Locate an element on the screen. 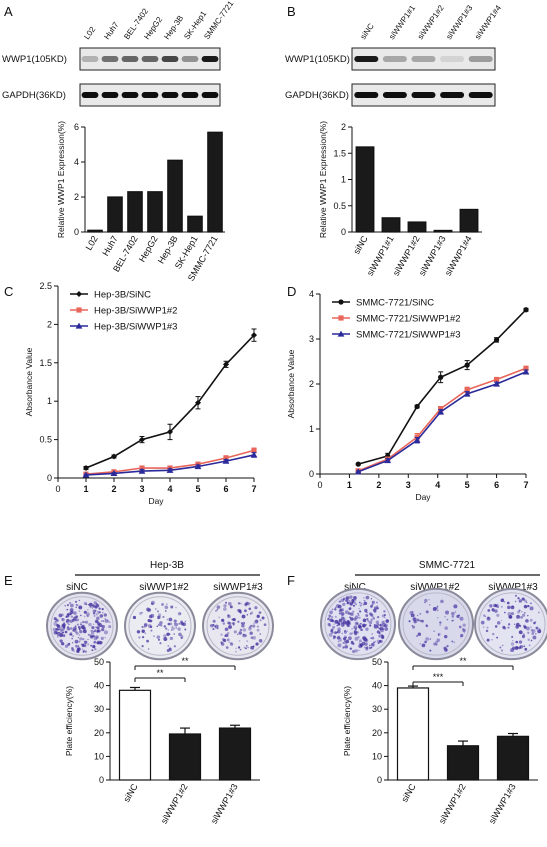 This screenshot has height=847, width=547. x-tick-label: 6 is located at coordinates (225, 489).